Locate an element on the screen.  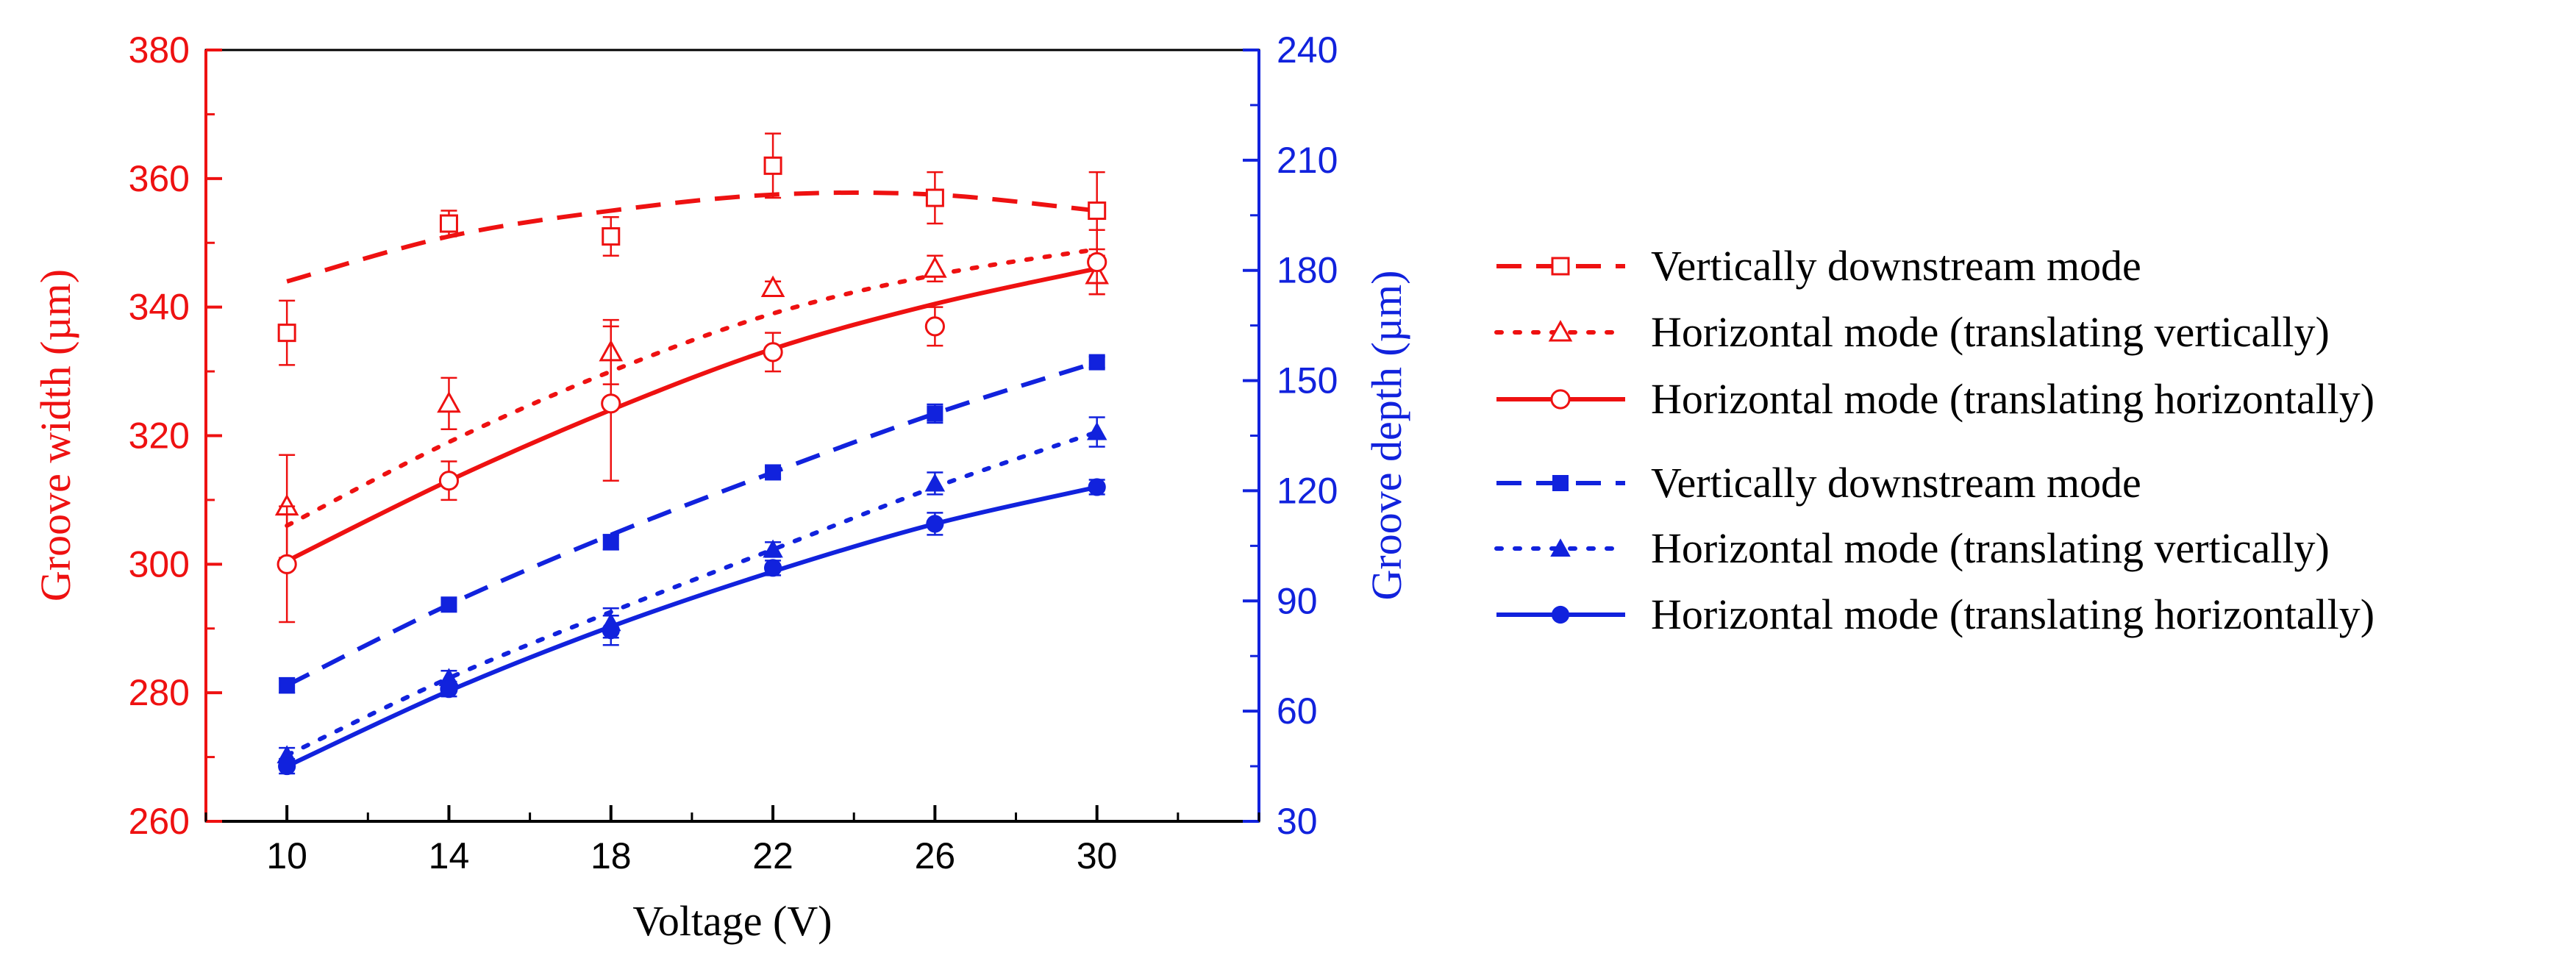
y-tick-label: 340 is located at coordinates (159, 308).